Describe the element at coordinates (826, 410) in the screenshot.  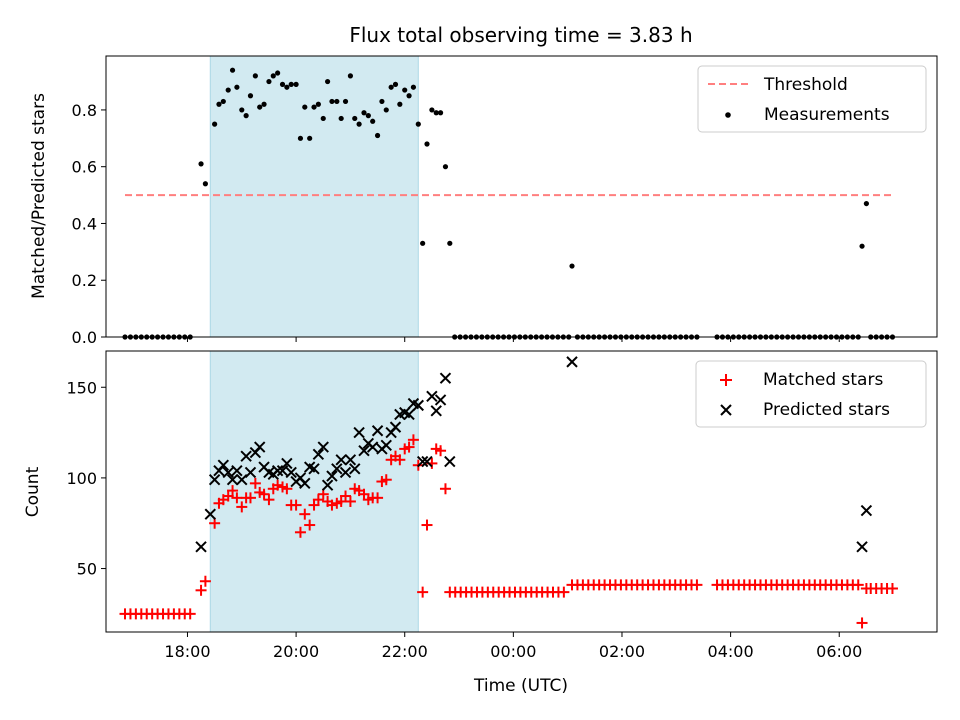
I see `legend-predicted-label: Predicted stars` at that location.